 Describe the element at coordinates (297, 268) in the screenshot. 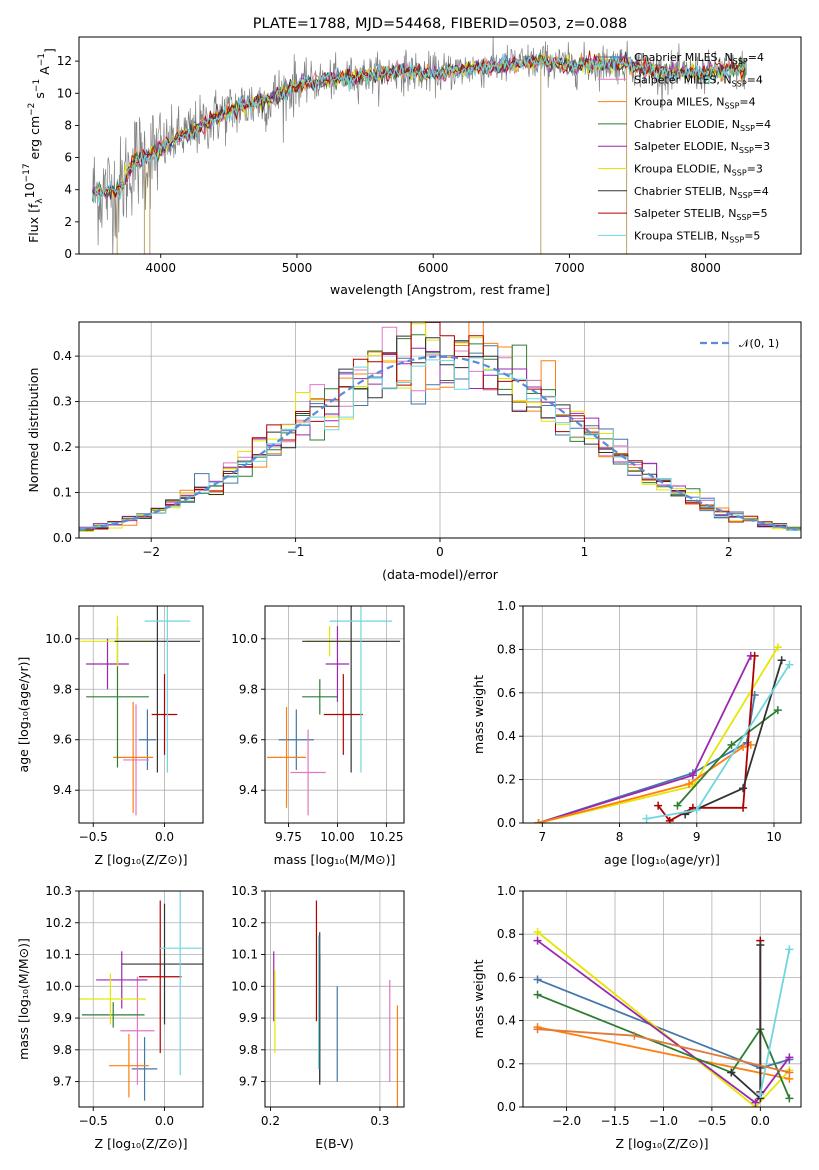

I see `x-tick-label: 5000` at that location.